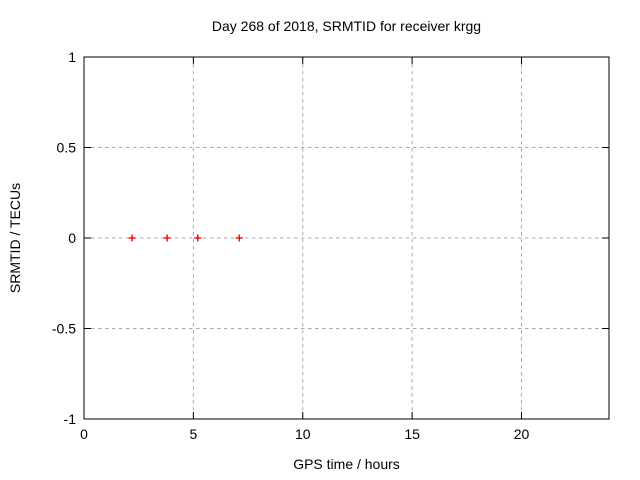  I want to click on y-tick-label: -0.5, so click(64, 329).